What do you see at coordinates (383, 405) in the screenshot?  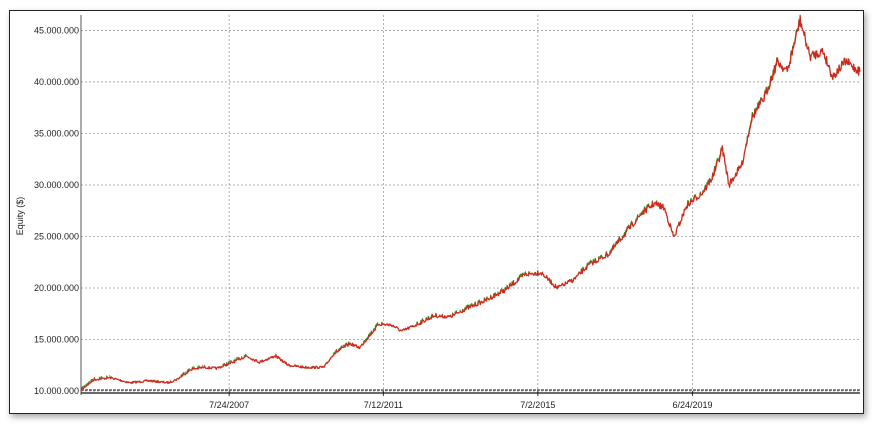 I see `x-tick-label: 7/12/2011` at bounding box center [383, 405].